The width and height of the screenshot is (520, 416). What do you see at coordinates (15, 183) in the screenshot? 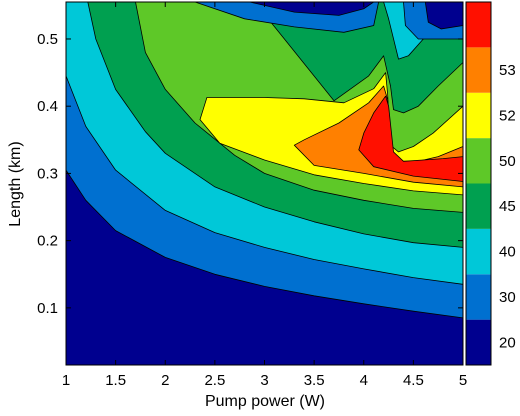
I see `y-axis-label: Length (km)` at bounding box center [15, 183].